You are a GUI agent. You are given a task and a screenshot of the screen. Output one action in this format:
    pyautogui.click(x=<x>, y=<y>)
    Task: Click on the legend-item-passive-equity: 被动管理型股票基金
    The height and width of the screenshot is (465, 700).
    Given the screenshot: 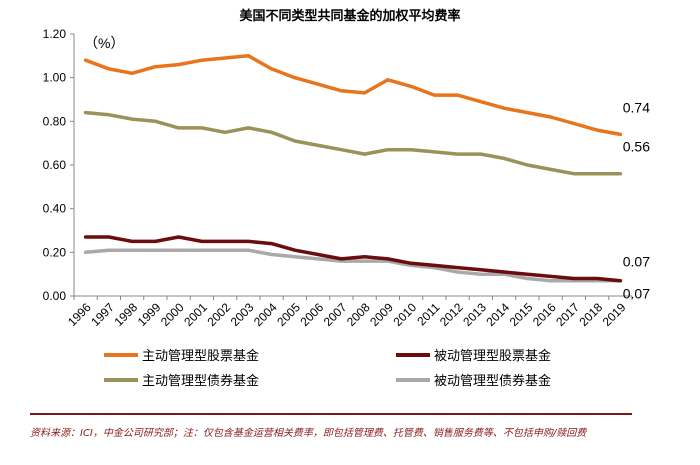 What is the action you would take?
    pyautogui.click(x=473, y=354)
    